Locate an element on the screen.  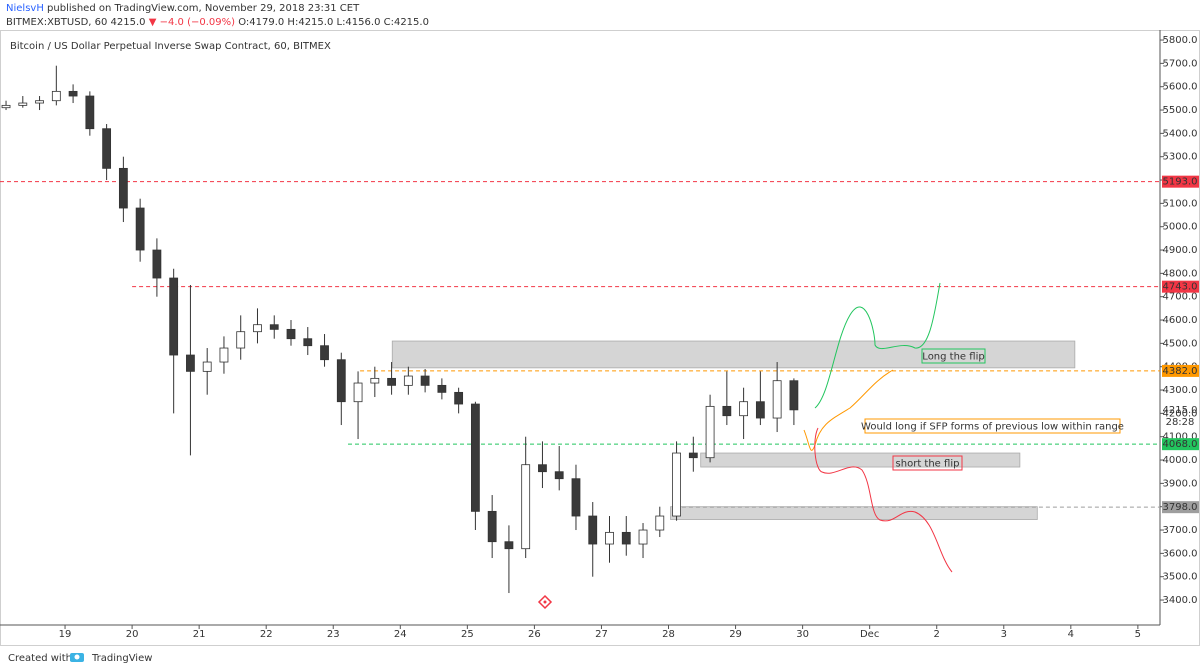
x-tick-label: 22 is located at coordinates (266, 634).